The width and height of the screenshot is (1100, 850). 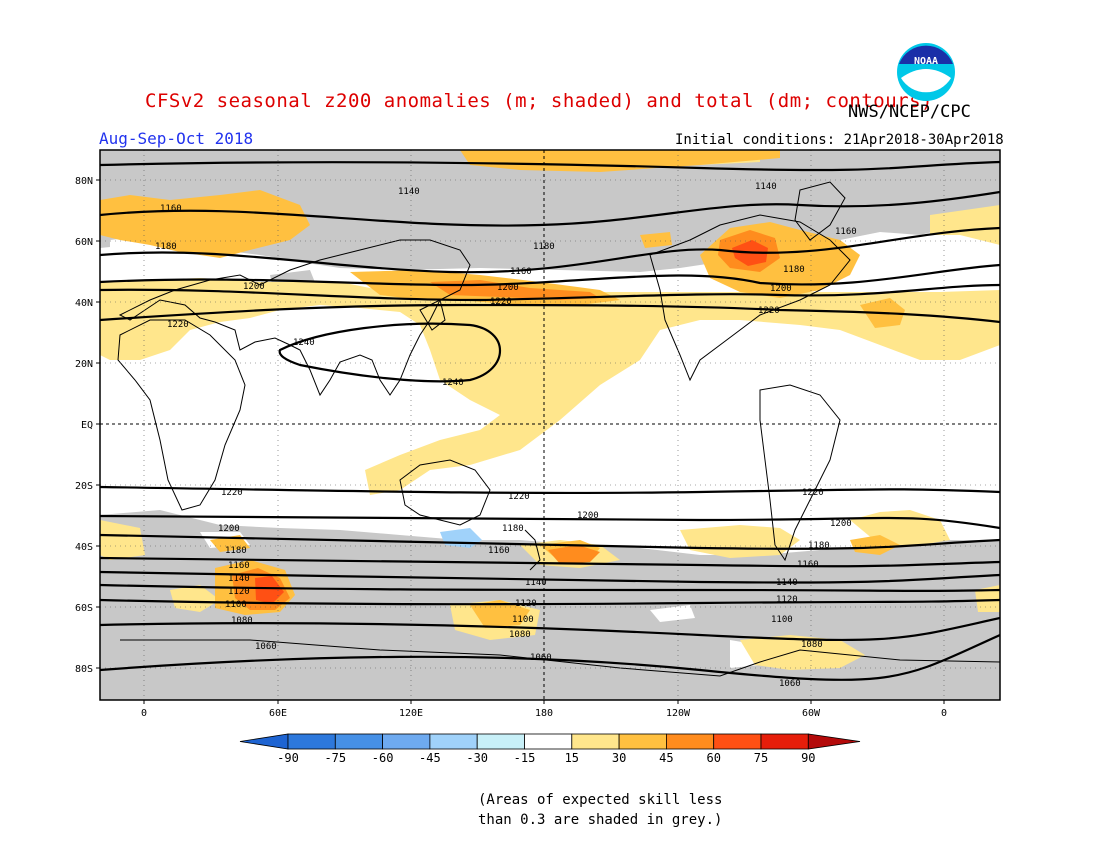 I want to click on colorbar-tick-label: -60, so click(x=383, y=758).